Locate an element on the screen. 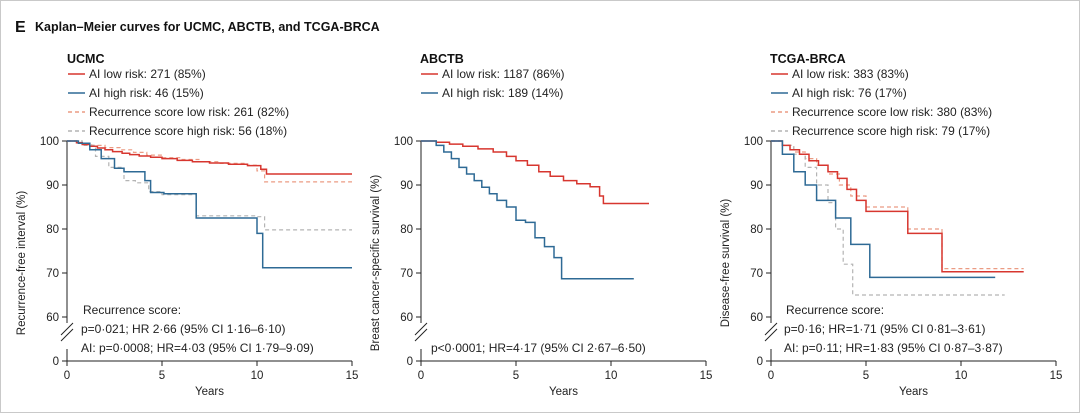 The height and width of the screenshot is (413, 1080). legend-item-ai_high: AI high risk: 76 (17%) is located at coordinates (849, 93).